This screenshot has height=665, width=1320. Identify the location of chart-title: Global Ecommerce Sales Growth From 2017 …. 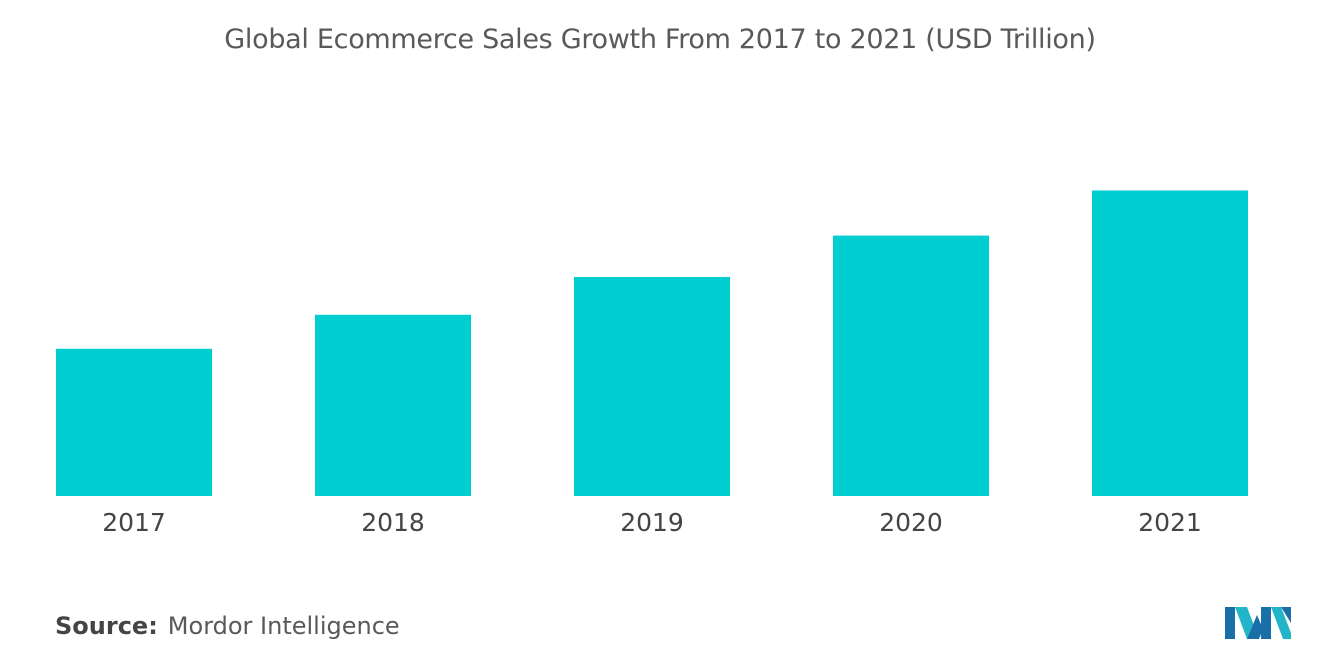
(660, 39).